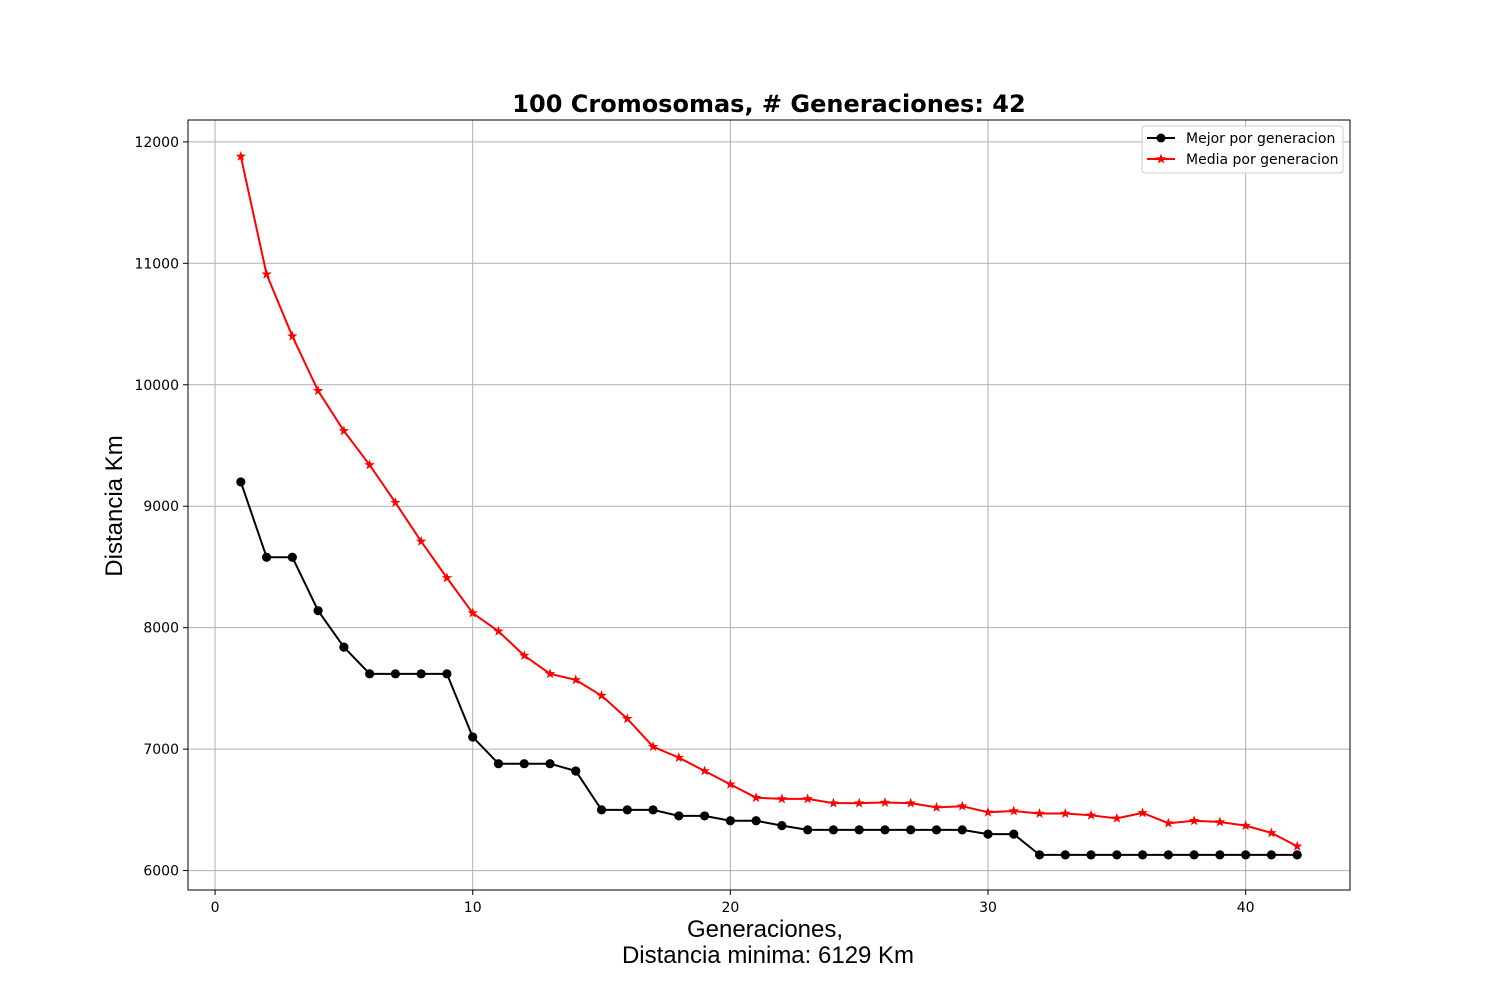  Describe the element at coordinates (161, 872) in the screenshot. I see `y-tick-label: 6000` at that location.